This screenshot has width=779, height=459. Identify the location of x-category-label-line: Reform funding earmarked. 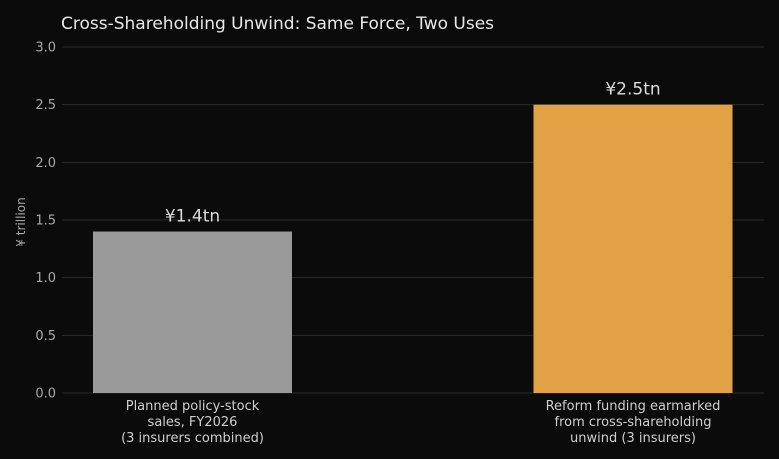
(633, 406).